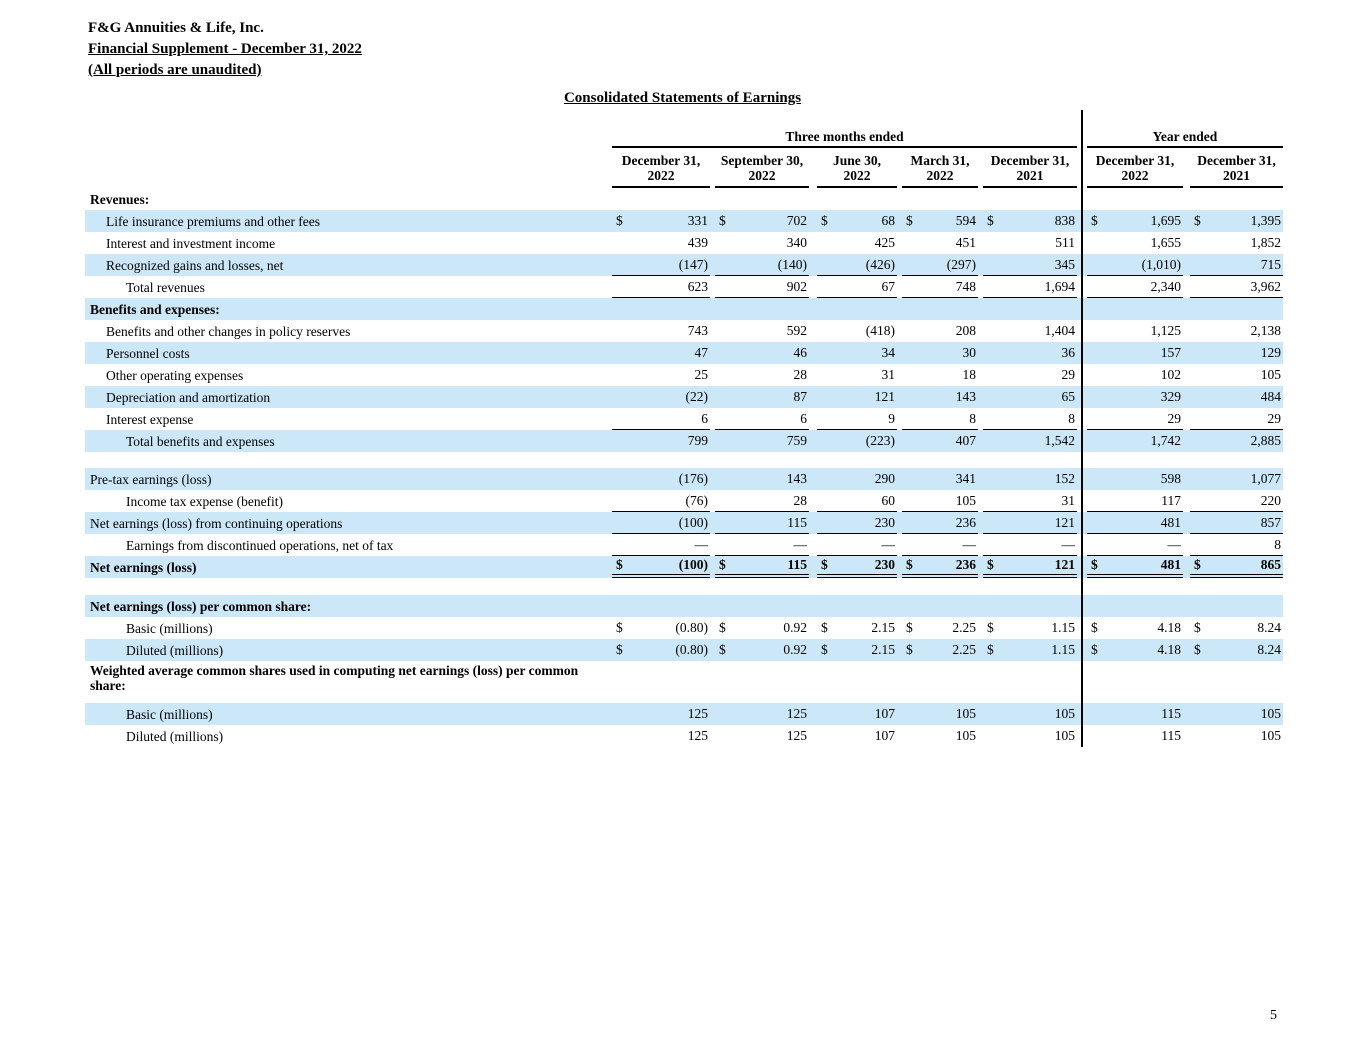 Image resolution: width=1365 pixels, height=1055 pixels. Describe the element at coordinates (1265, 478) in the screenshot. I see `cell-value: 1,077` at that location.